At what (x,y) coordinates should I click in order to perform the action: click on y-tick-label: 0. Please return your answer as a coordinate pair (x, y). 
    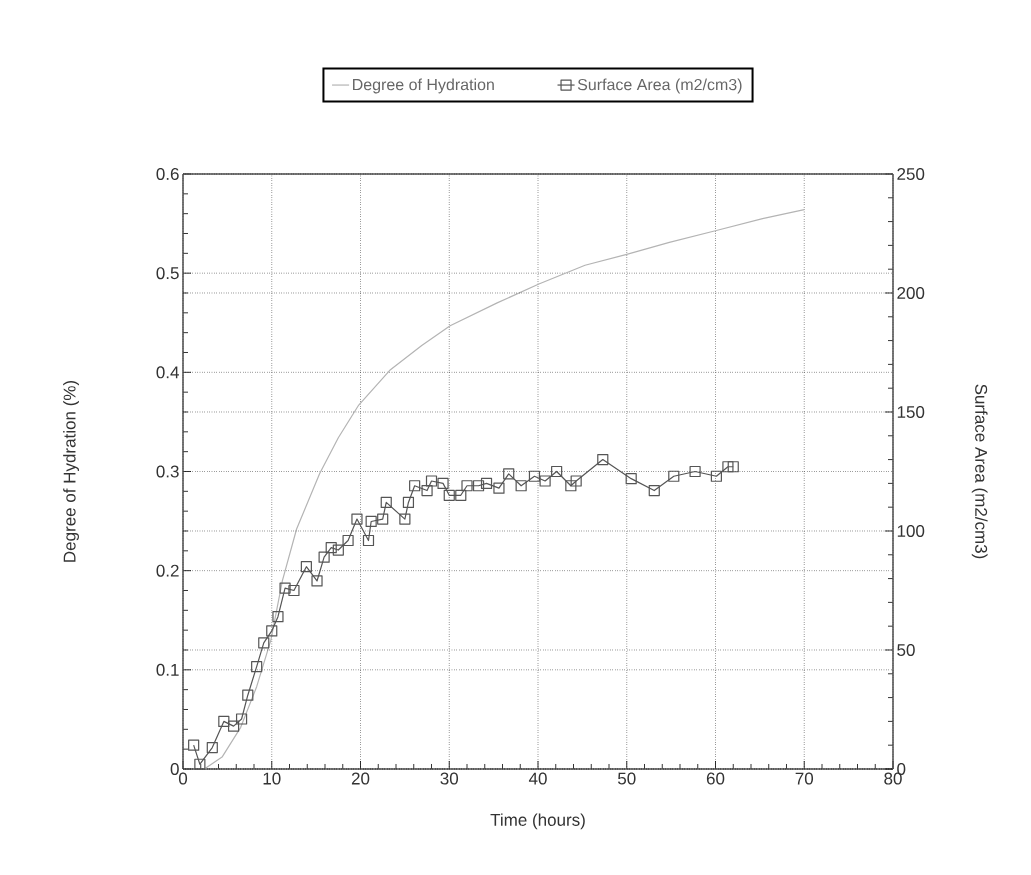
    Looking at the image, I should click on (174, 769).